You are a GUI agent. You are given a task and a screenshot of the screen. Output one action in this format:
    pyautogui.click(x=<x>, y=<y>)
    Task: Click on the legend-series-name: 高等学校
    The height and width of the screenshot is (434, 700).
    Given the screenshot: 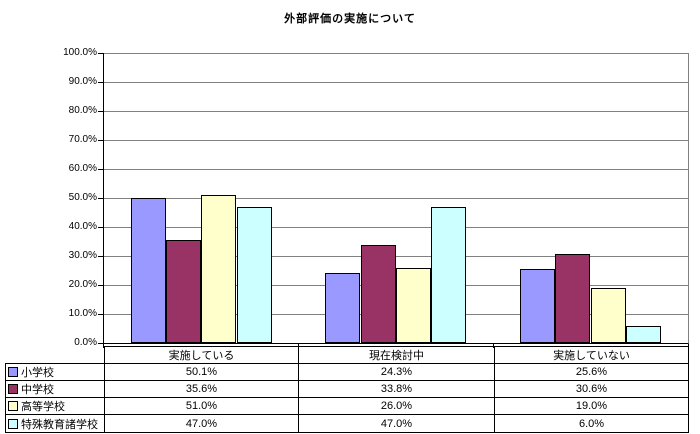 What is the action you would take?
    pyautogui.click(x=43, y=407)
    